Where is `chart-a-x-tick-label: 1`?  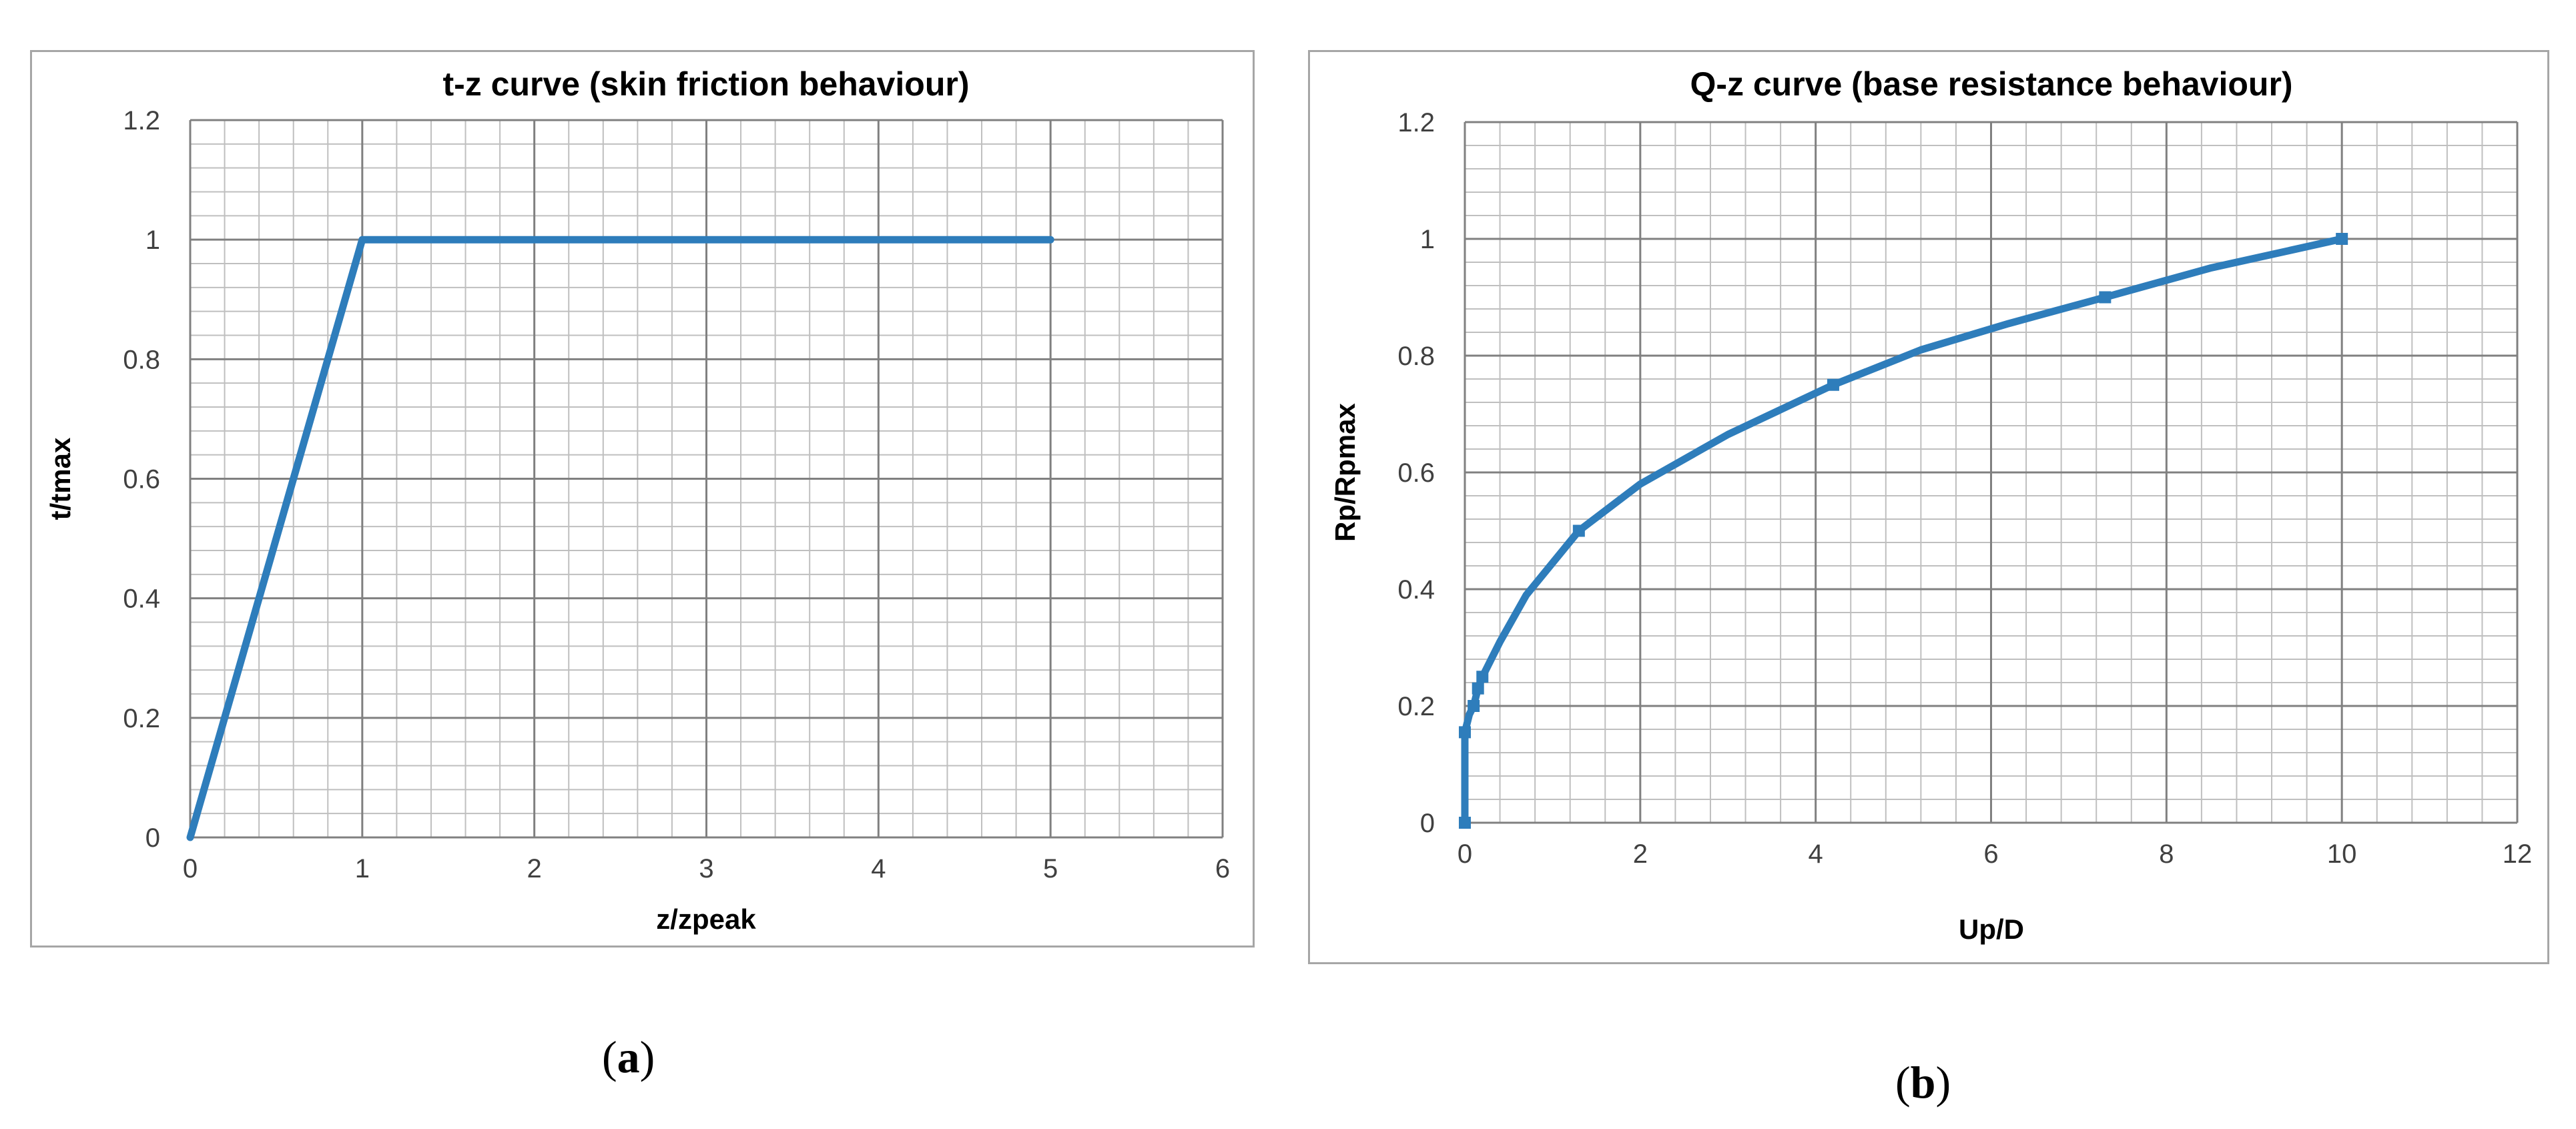 chart-a-x-tick-label: 1 is located at coordinates (362, 869).